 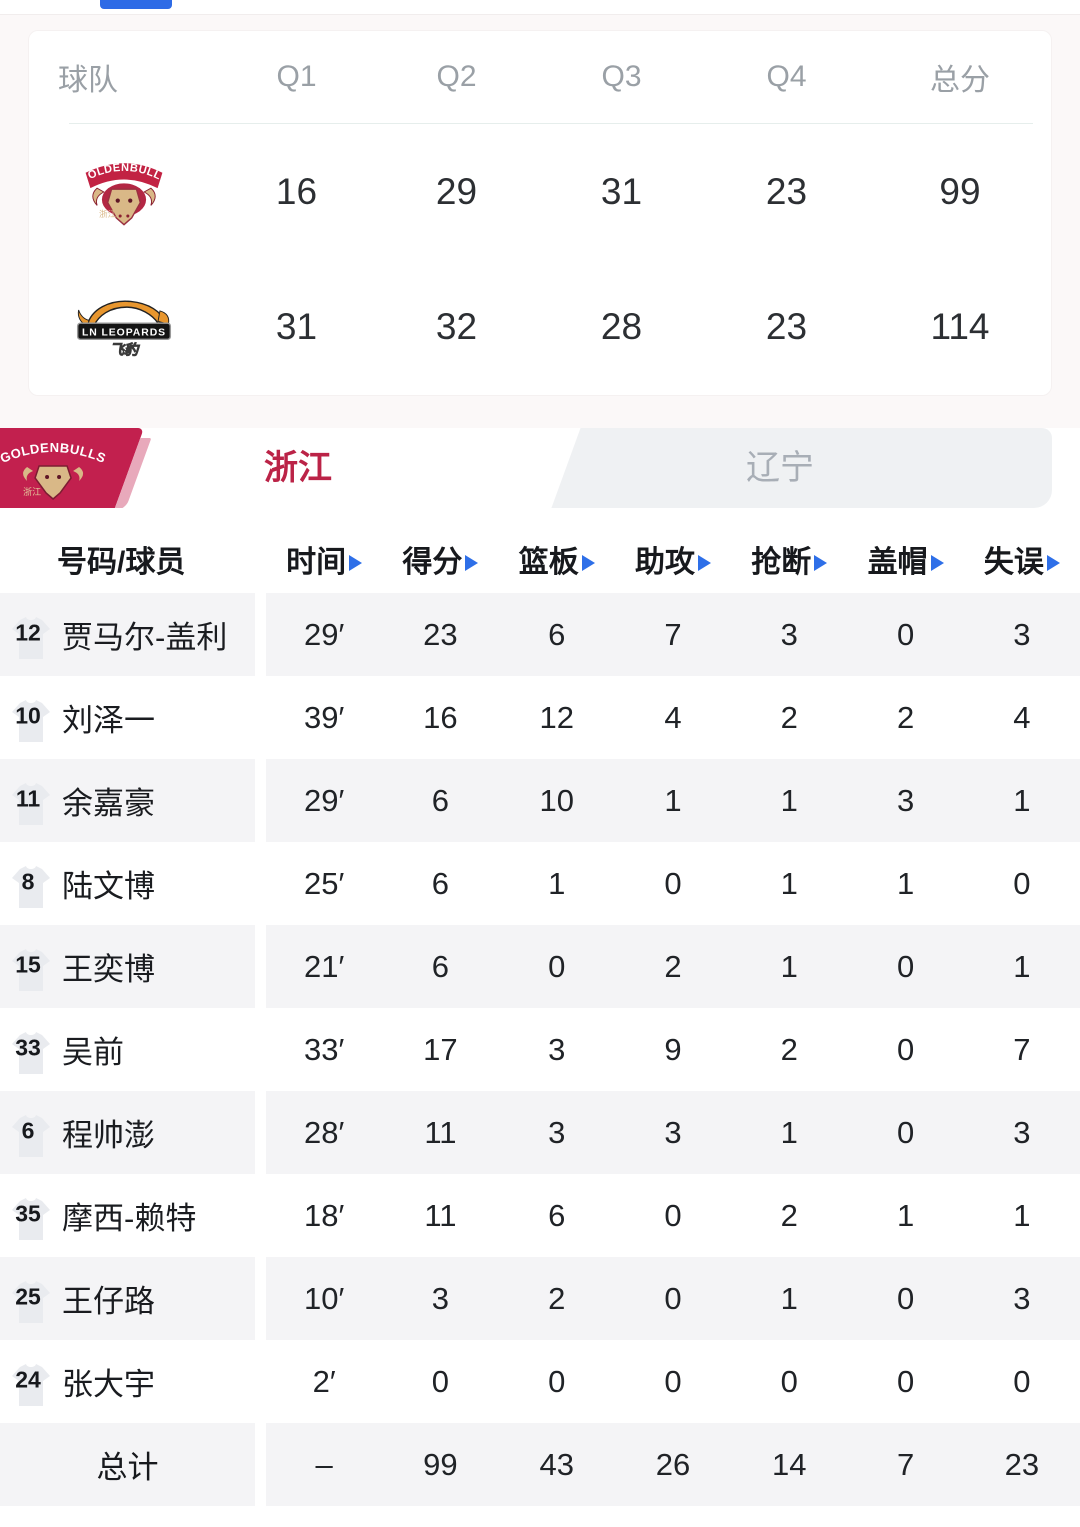 What do you see at coordinates (324, 800) in the screenshot?
I see `stat-time: 29′` at bounding box center [324, 800].